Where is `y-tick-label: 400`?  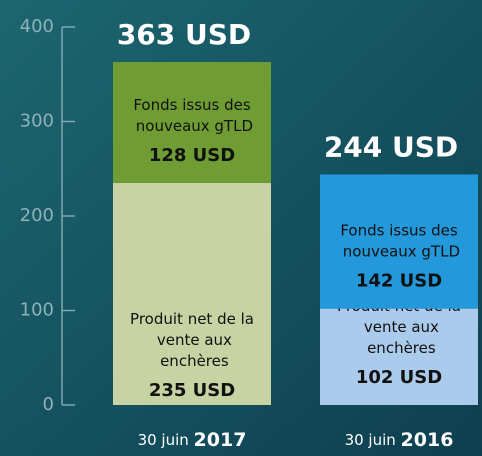 y-tick-label: 400 is located at coordinates (37, 26).